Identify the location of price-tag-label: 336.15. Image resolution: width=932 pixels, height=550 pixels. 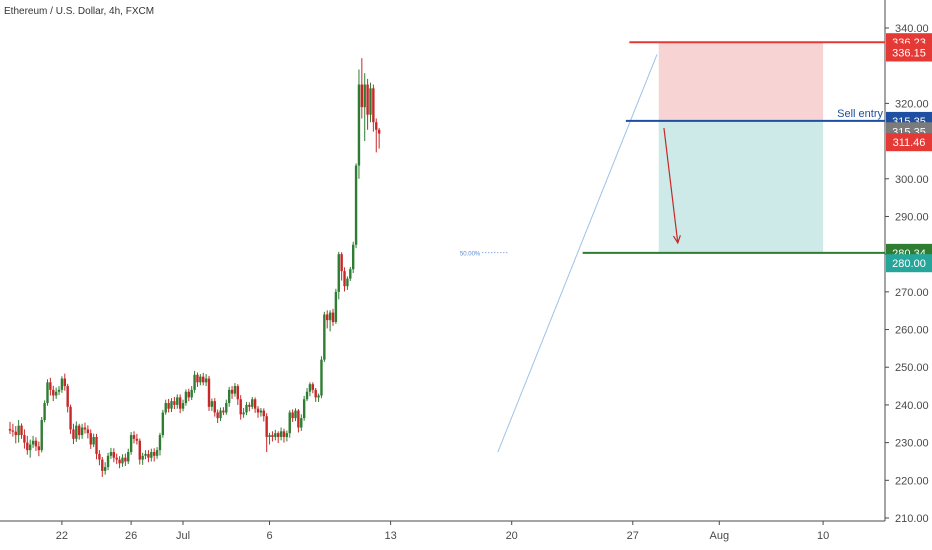
(909, 54).